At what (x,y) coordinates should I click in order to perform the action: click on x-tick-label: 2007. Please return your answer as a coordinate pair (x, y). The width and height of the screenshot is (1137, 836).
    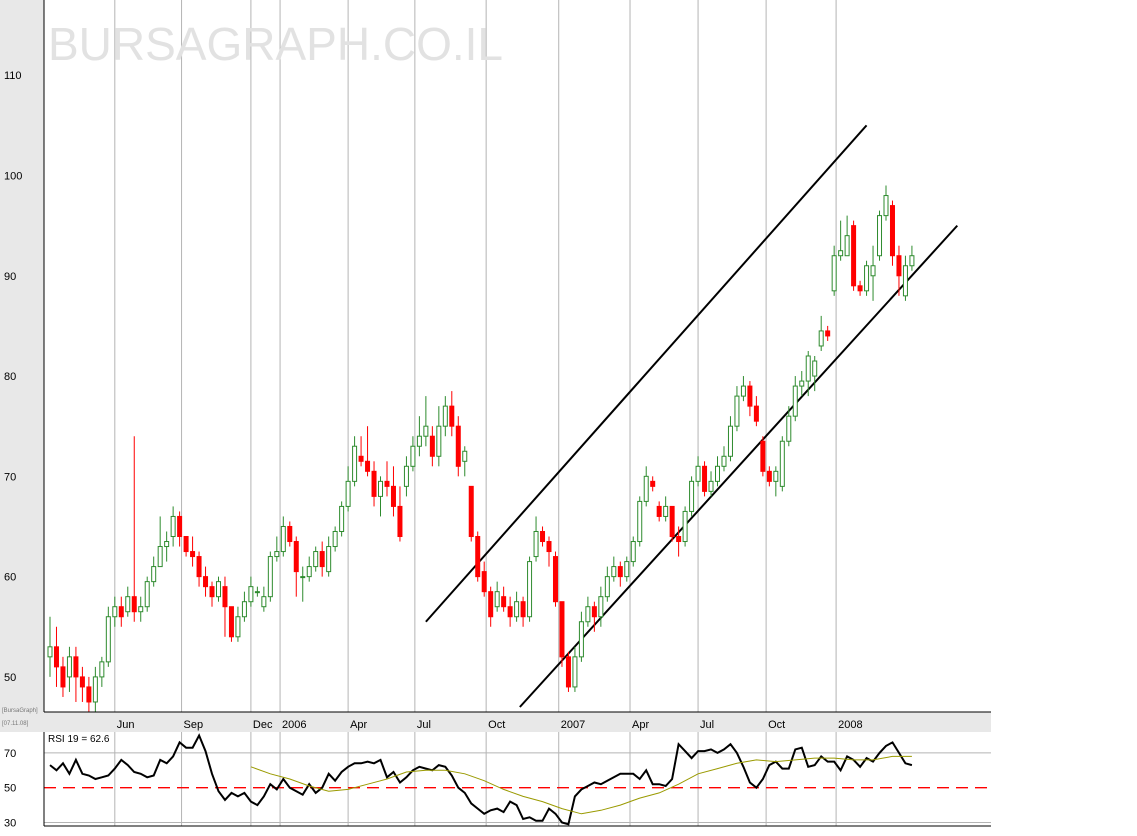
    Looking at the image, I should click on (573, 725).